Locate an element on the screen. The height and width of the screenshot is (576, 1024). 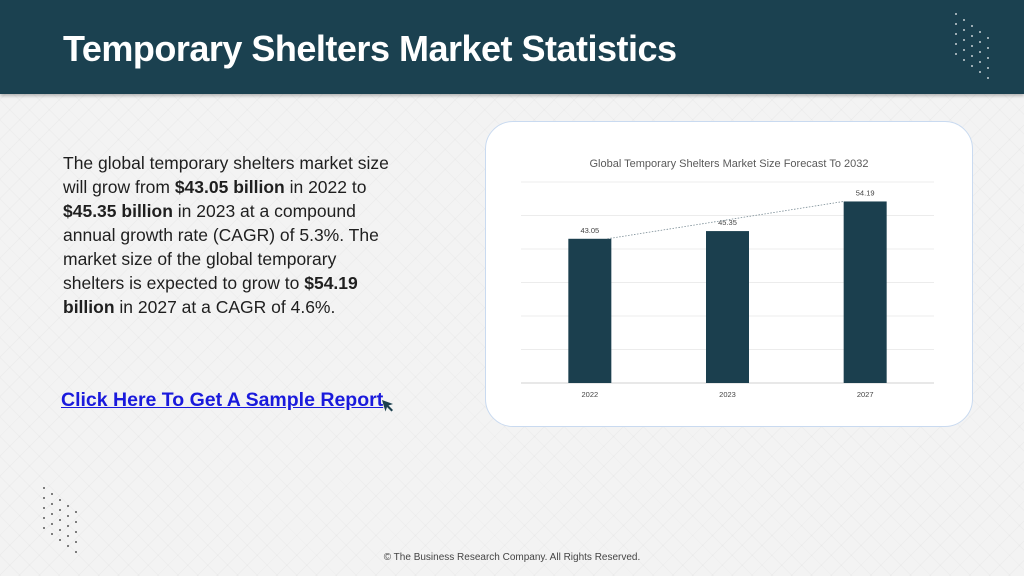
cursor-arrow-icon is located at coordinates (387, 406).